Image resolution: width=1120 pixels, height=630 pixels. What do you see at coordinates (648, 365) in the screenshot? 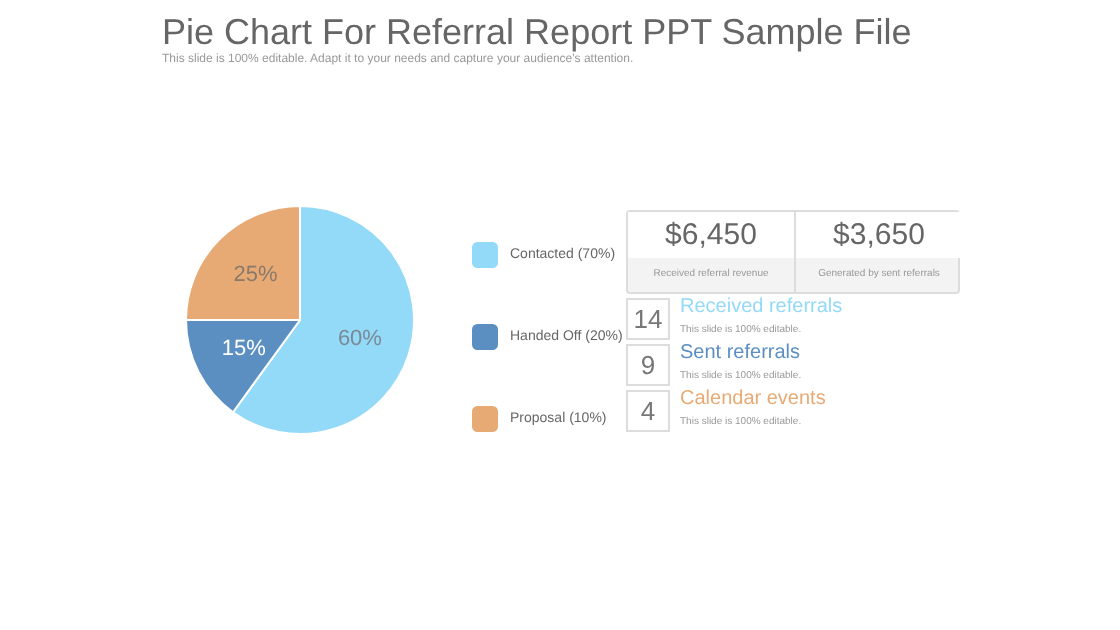
I see `number-box: 9` at bounding box center [648, 365].